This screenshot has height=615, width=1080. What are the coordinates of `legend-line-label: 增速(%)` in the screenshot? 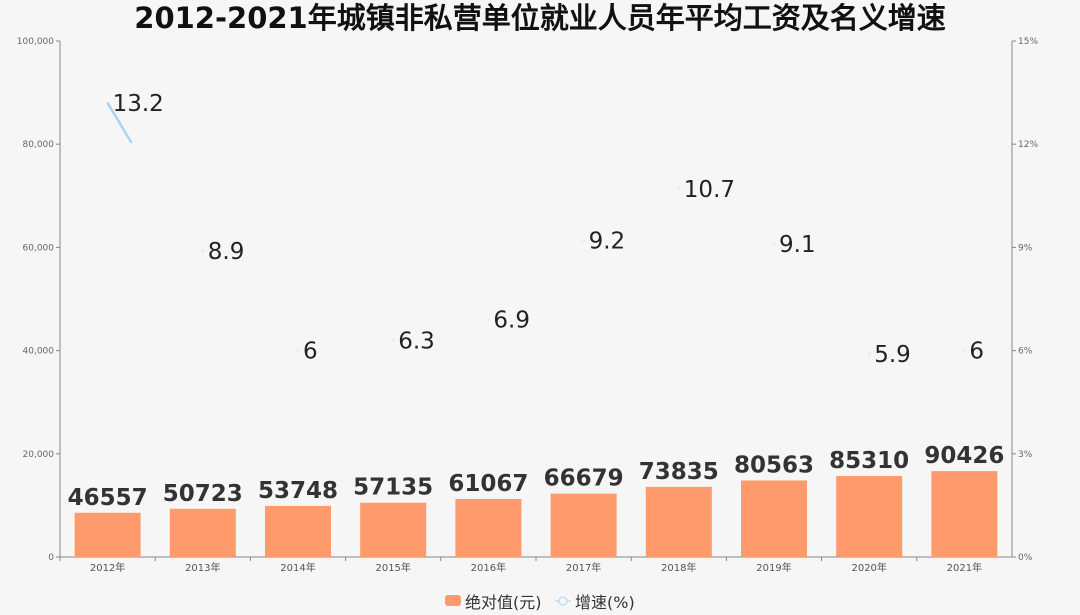 It's located at (605, 602).